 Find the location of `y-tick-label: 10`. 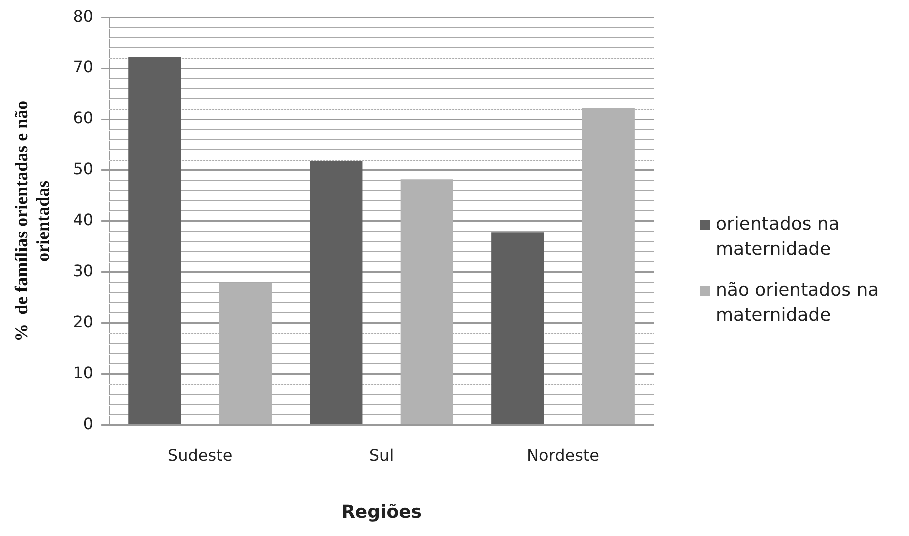

y-tick-label: 10 is located at coordinates (83, 372).